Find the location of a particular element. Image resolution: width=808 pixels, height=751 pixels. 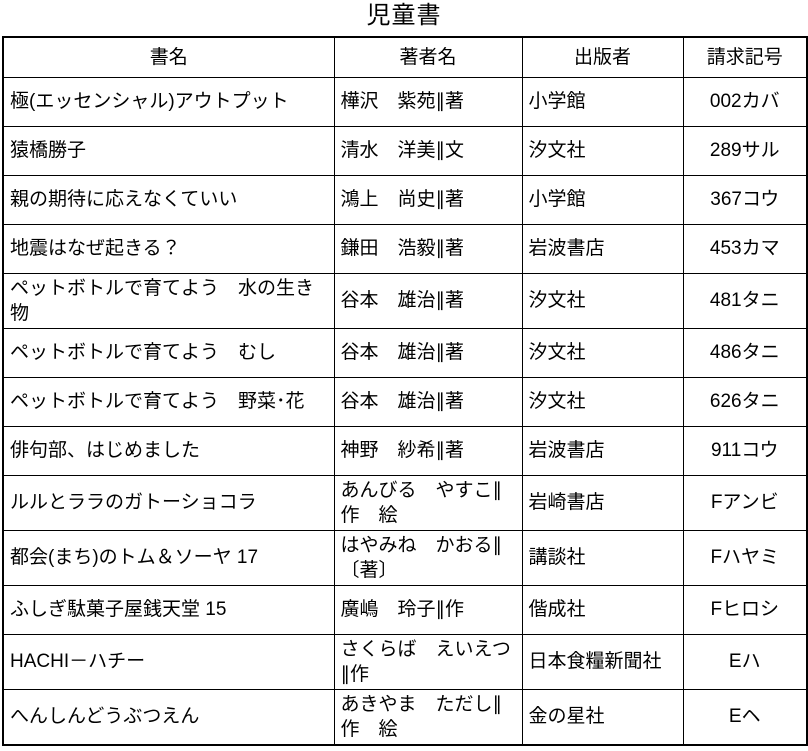

table-row: 極(エッセンシャル)アウトプット 樺沢 紫苑∥著 小学館 002カバ is located at coordinates (405, 101).